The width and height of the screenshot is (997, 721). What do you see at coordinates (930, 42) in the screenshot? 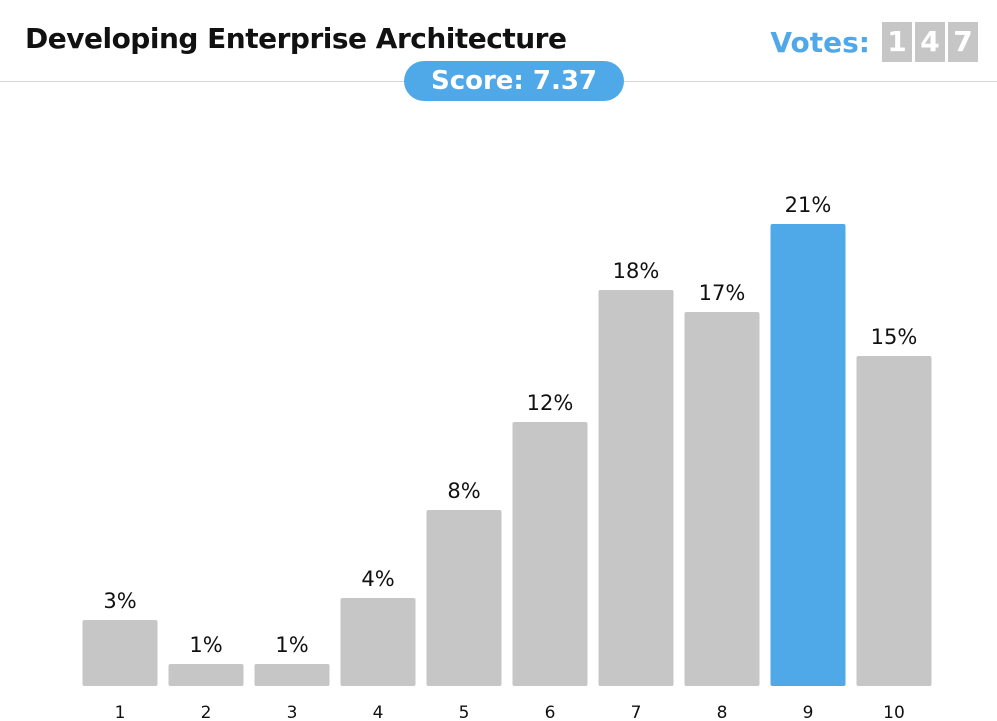
I see `votes-digit: 4` at bounding box center [930, 42].